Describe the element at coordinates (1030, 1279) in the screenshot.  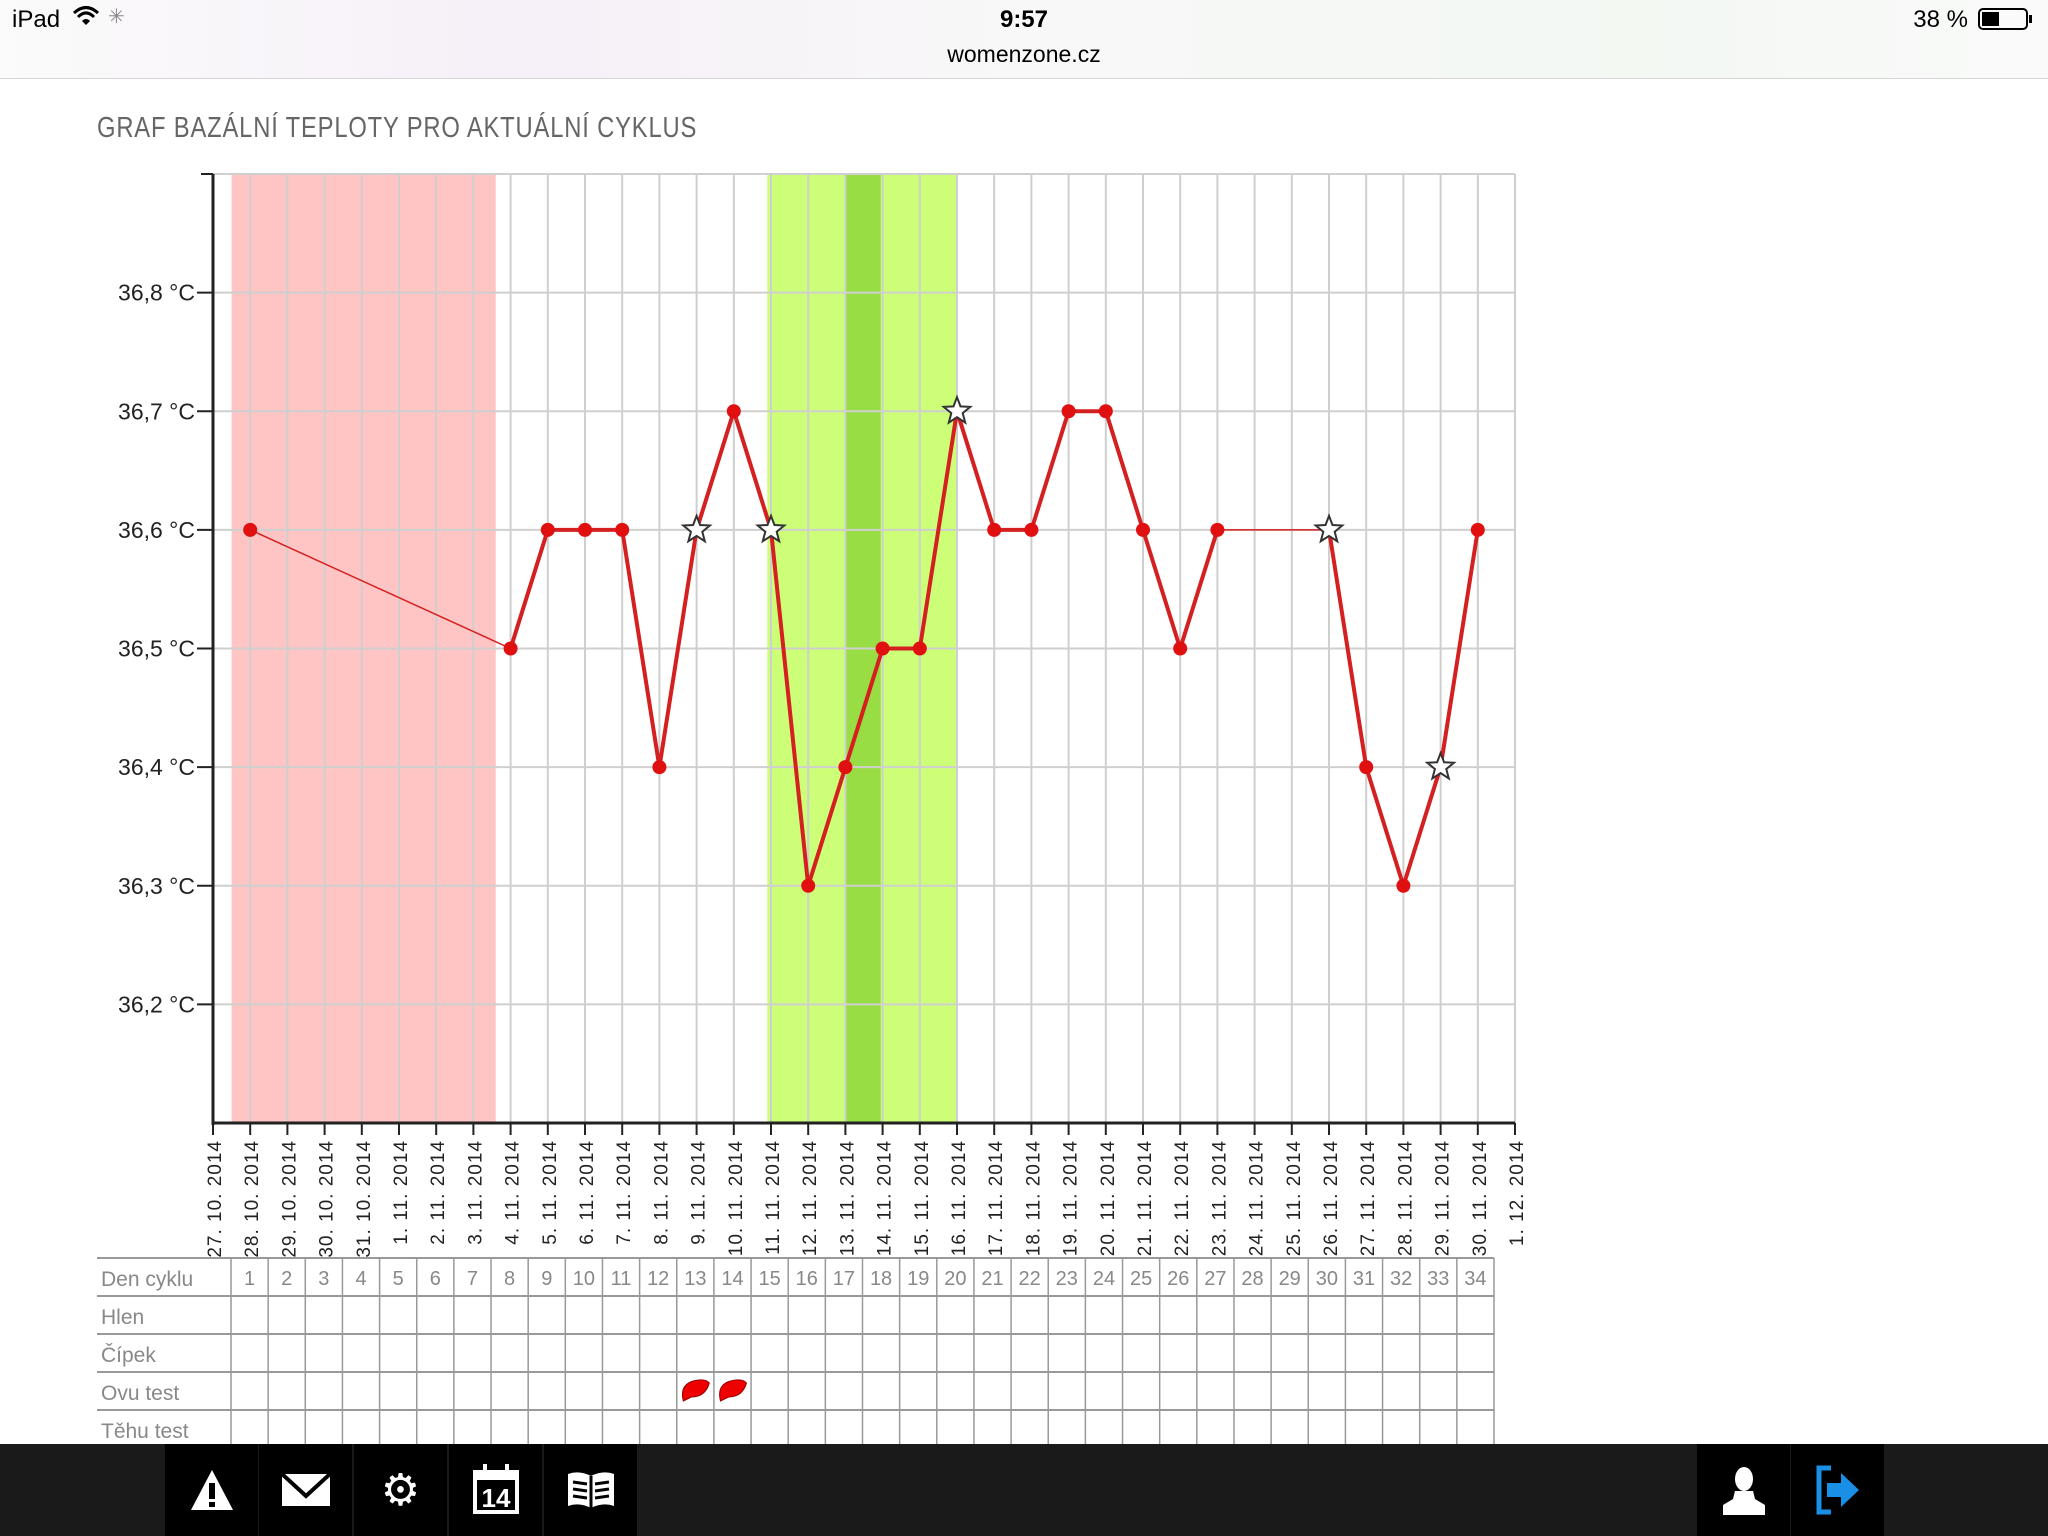
I see `table-day-cell: 22` at that location.